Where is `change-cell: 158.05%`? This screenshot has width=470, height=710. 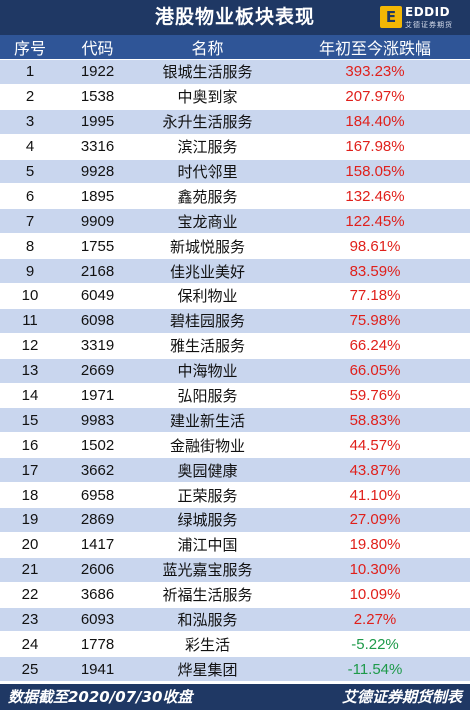 change-cell: 158.05% is located at coordinates (375, 172).